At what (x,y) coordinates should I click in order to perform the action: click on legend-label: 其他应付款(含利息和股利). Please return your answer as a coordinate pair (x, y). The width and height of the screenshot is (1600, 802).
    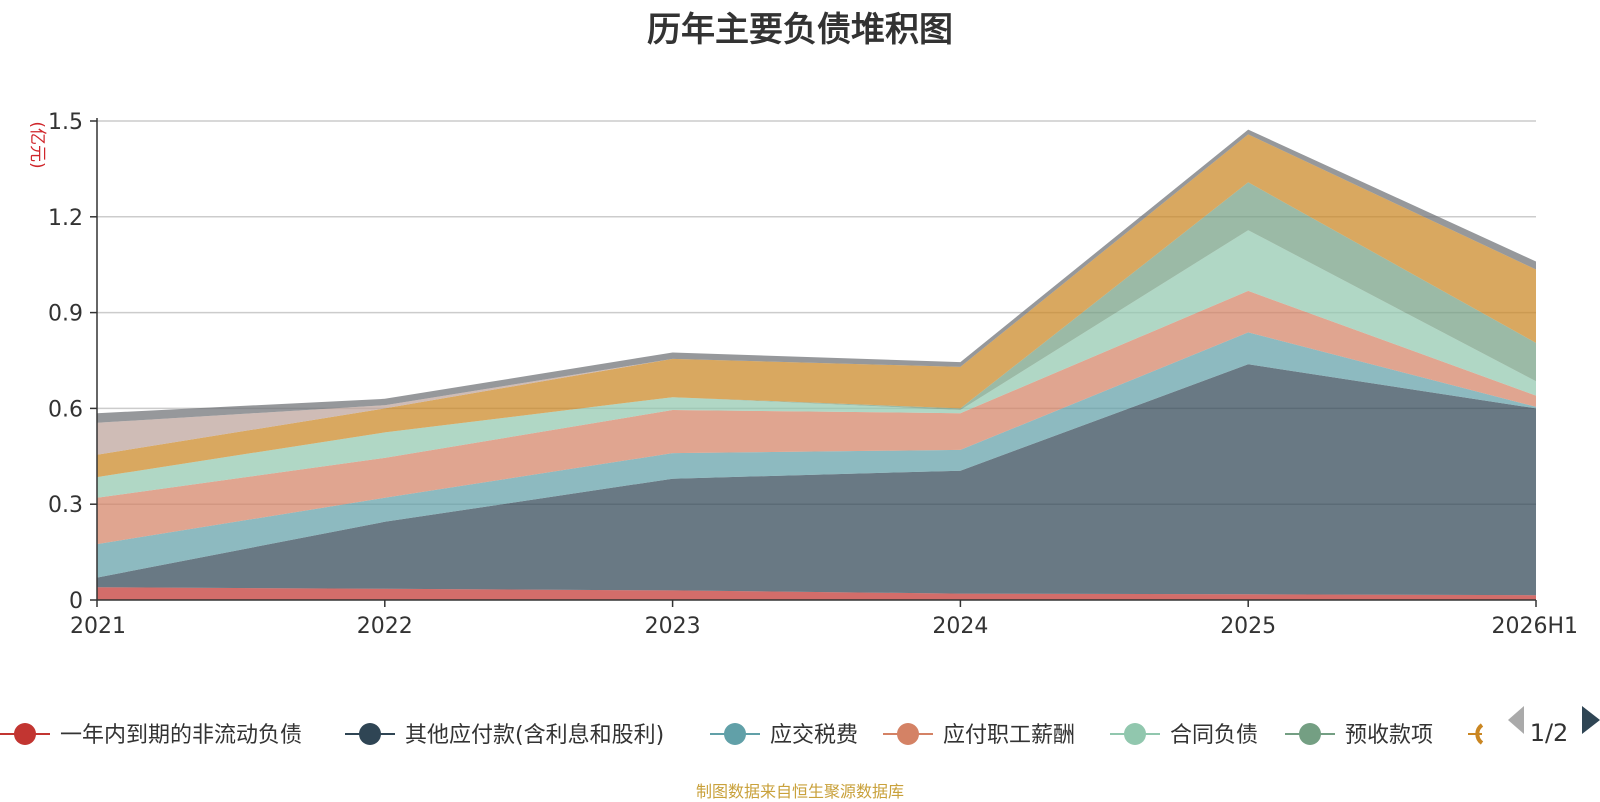
    Looking at the image, I should click on (534, 735).